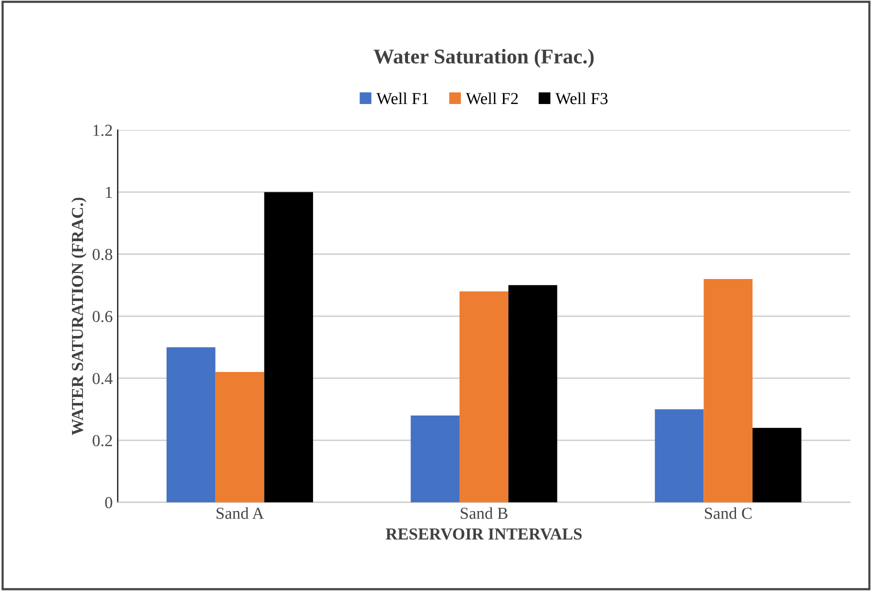 This screenshot has height=591, width=872. What do you see at coordinates (492, 98) in the screenshot?
I see `legend-label: Well F2` at bounding box center [492, 98].